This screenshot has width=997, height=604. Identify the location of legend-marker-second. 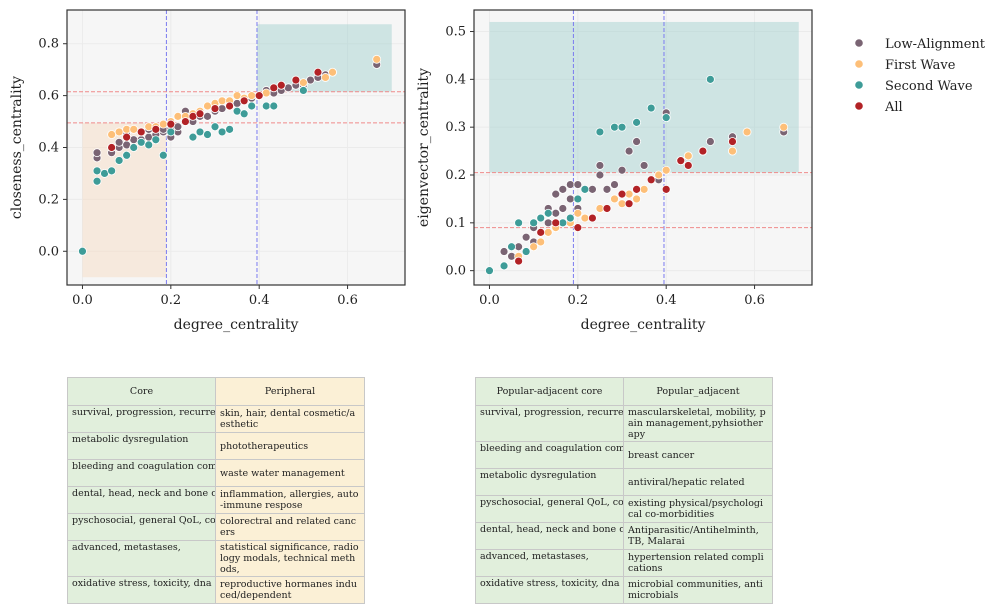
(859, 85).